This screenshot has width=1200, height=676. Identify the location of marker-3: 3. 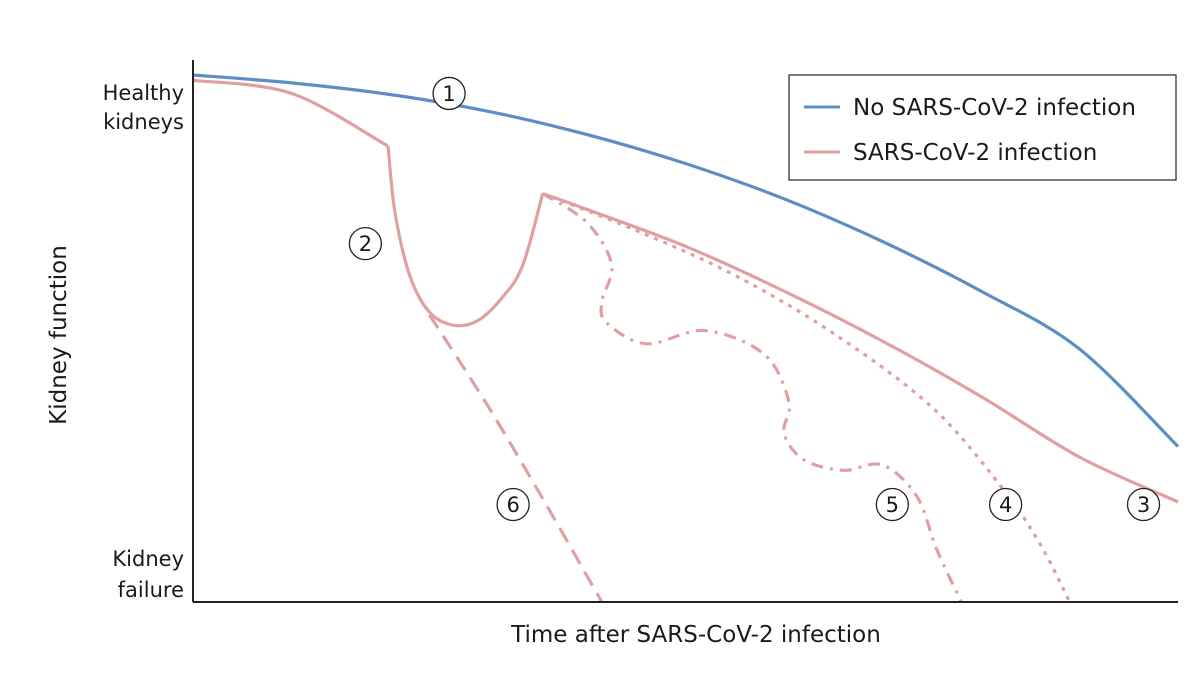
(1143, 504).